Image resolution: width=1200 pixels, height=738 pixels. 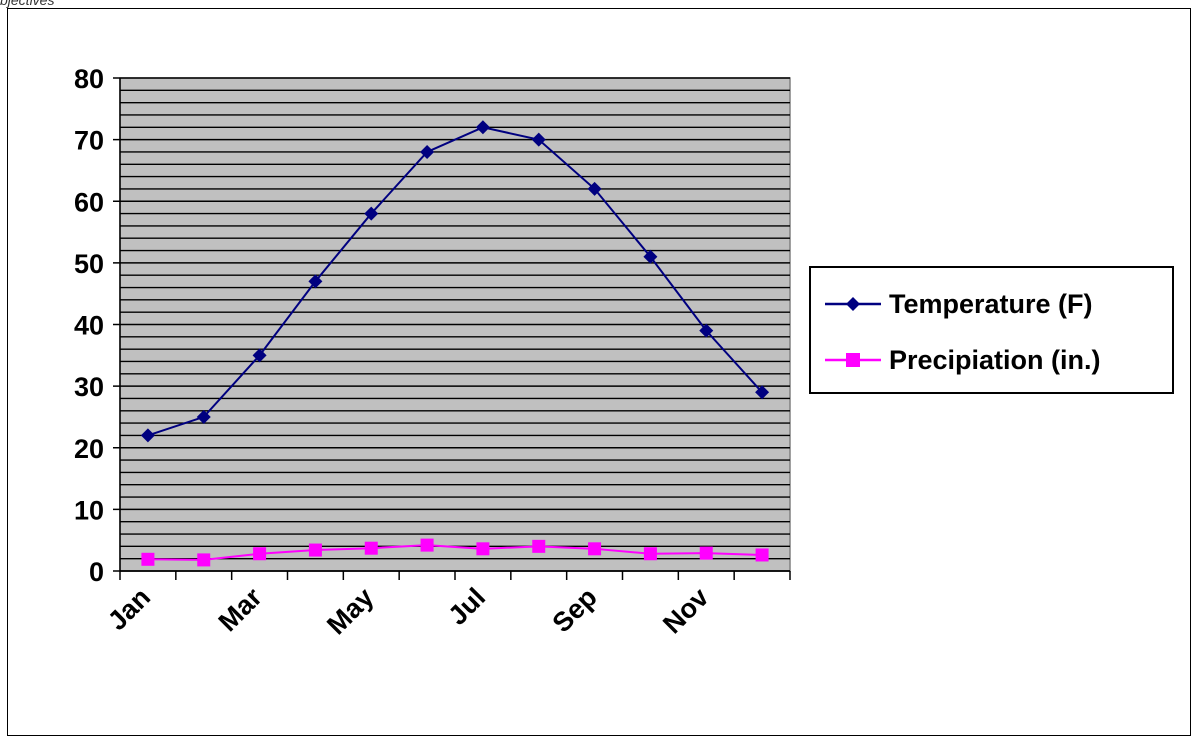 I want to click on y-axis: 0 10 20 30 40 50 60 70 80, so click(x=97, y=325).